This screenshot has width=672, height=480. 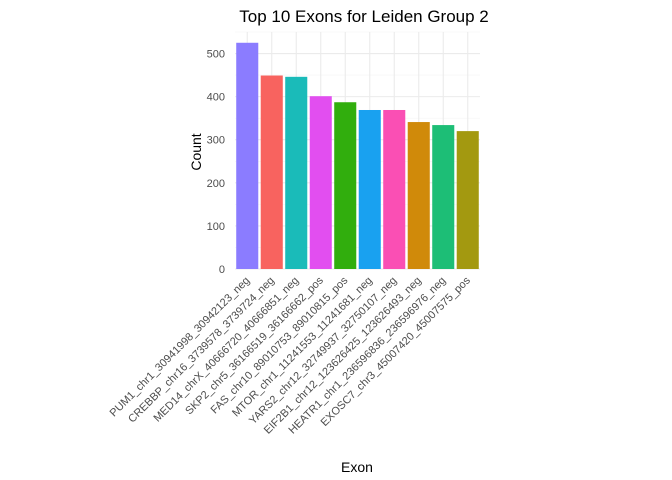 What do you see at coordinates (216, 227) in the screenshot?
I see `y-tick-label: 100` at bounding box center [216, 227].